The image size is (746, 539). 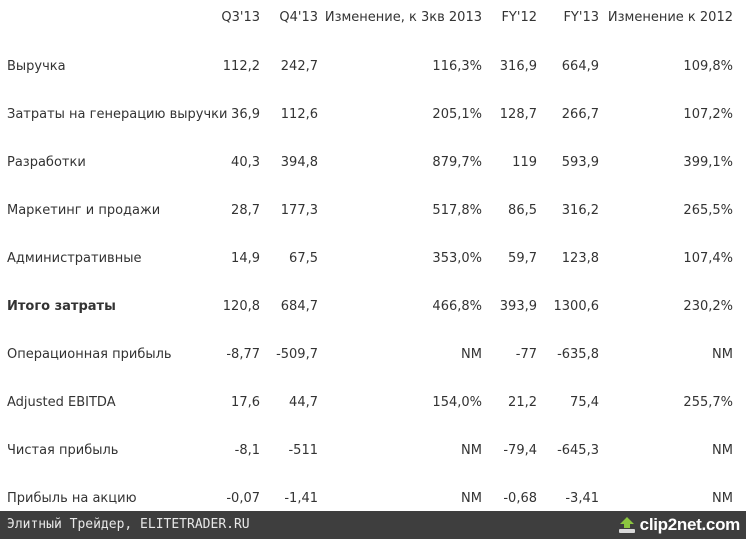 I want to click on cell-q3-13: 40,3, so click(x=245, y=162).